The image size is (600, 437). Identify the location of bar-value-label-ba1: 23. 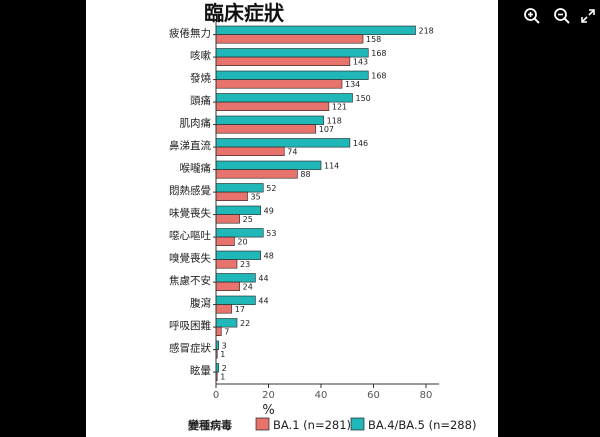
(245, 264).